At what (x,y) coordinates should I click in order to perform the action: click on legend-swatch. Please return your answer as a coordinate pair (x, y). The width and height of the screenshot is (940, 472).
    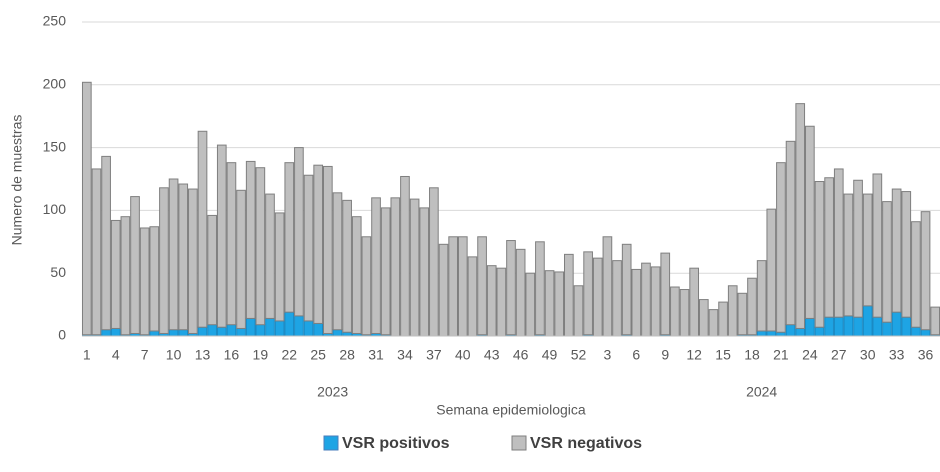
    Looking at the image, I should click on (519, 443).